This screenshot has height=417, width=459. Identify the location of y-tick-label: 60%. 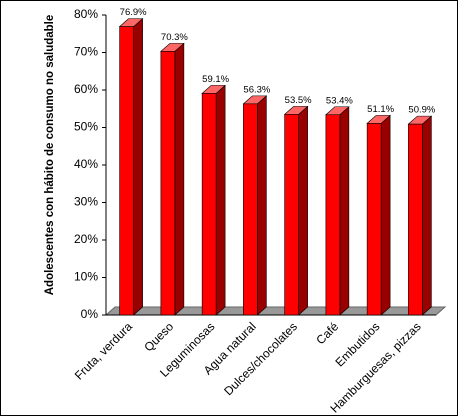
(86, 89).